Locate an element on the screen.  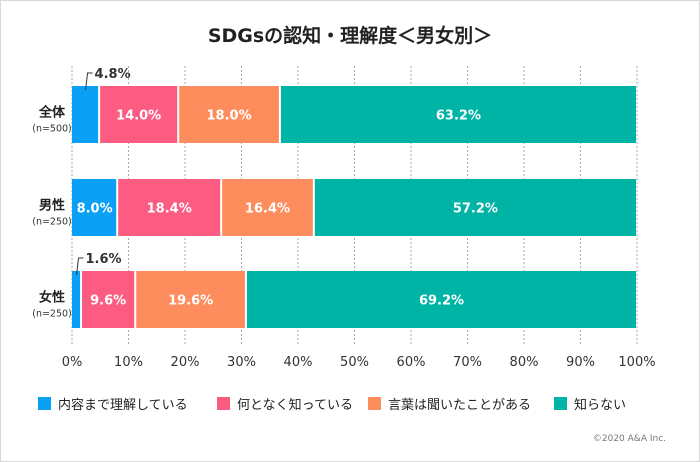
data-label: 8.0% is located at coordinates (95, 209).